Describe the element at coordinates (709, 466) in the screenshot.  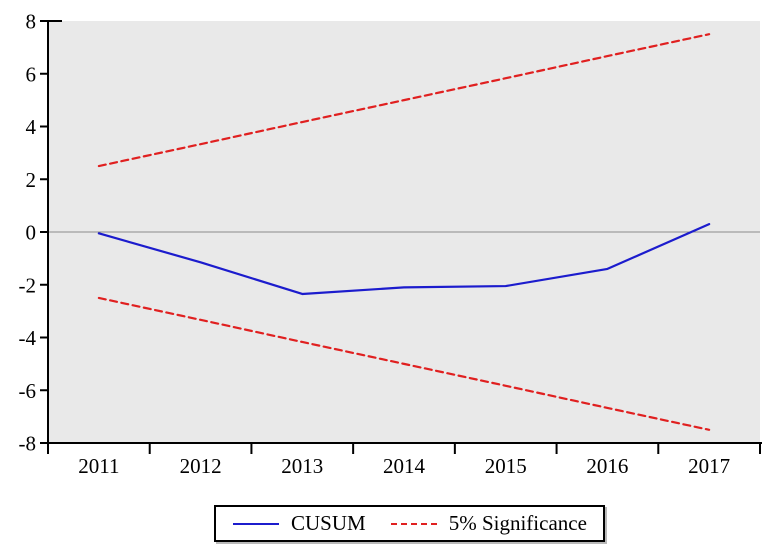
I see `x-tick-label: 2017` at that location.